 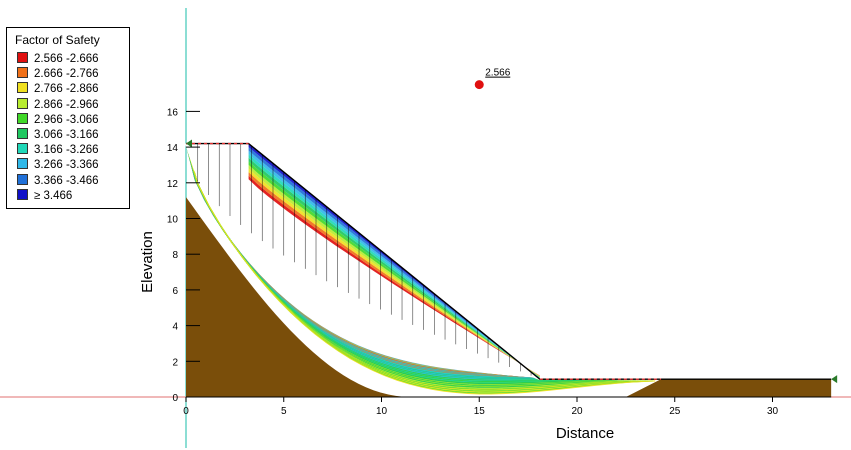 I want to click on critical-center-dot, so click(x=479, y=85).